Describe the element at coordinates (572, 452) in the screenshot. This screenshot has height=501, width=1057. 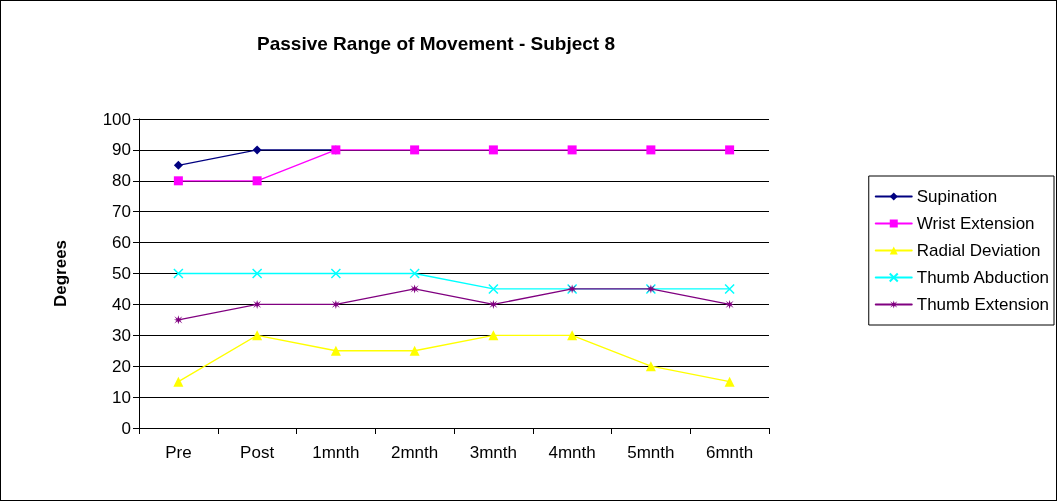
I see `x-tick-label: 4mnth` at that location.